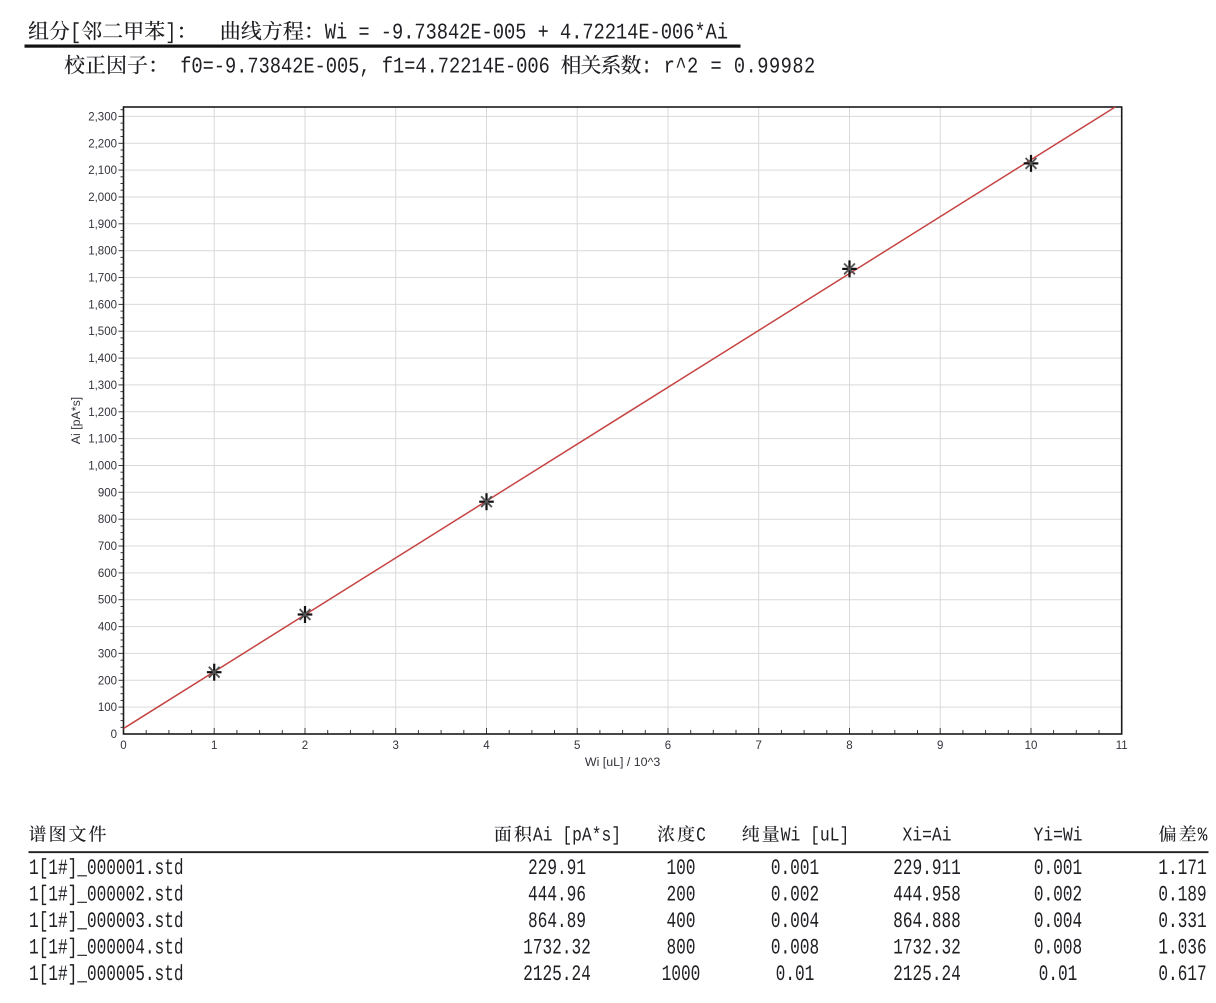 The width and height of the screenshot is (1216, 1003). Describe the element at coordinates (107, 681) in the screenshot. I see `svg-text: 200` at that location.